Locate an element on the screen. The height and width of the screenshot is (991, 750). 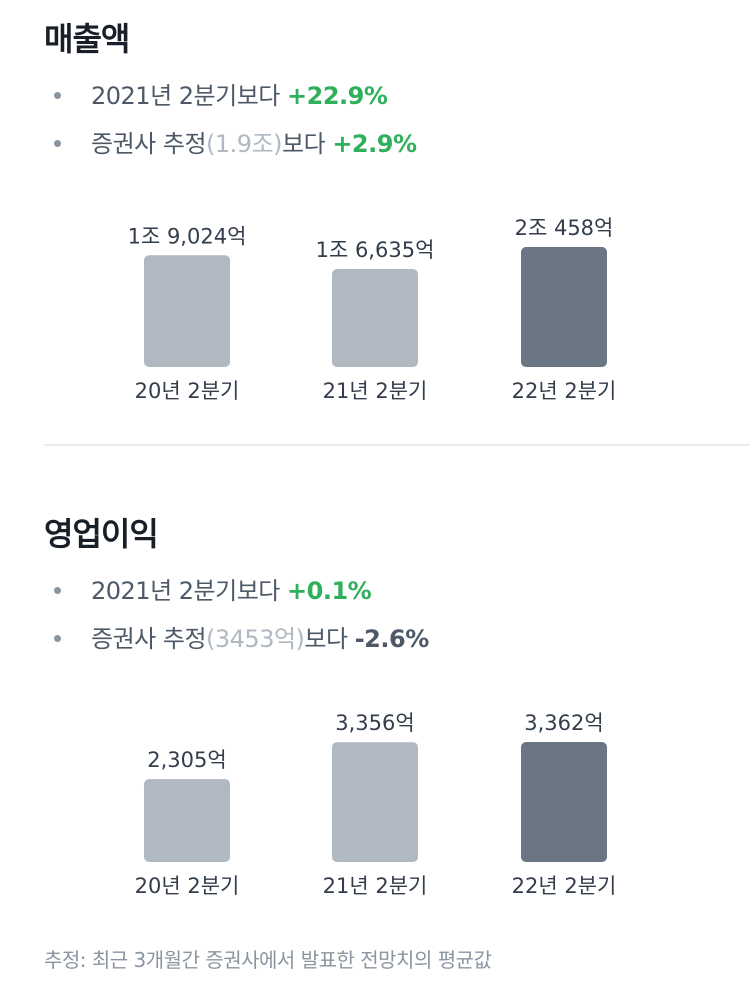
revenue-bullet-yoy: 2021년 2분기보다 +22.9% is located at coordinates (390, 104).